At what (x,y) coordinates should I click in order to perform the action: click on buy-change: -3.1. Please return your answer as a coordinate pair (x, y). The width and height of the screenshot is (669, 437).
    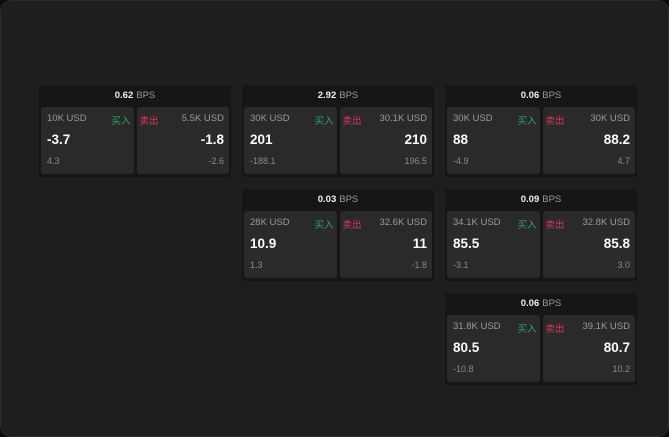
    Looking at the image, I should click on (461, 265).